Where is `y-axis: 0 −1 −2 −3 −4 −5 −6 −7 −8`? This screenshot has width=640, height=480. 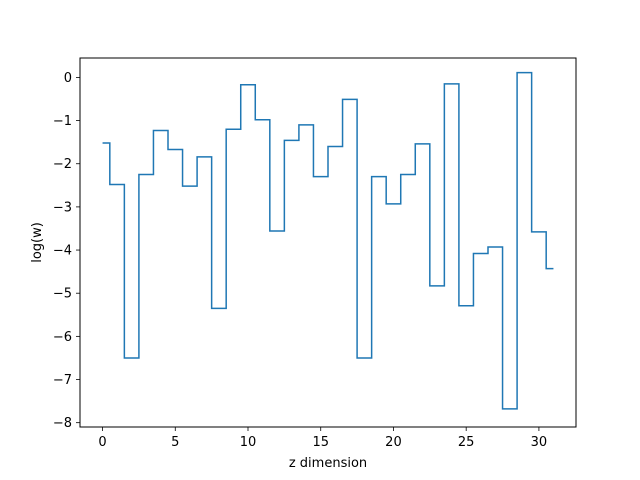
y-axis: 0 −1 −2 −3 −4 −5 −6 −7 −8 is located at coordinates (66, 251).